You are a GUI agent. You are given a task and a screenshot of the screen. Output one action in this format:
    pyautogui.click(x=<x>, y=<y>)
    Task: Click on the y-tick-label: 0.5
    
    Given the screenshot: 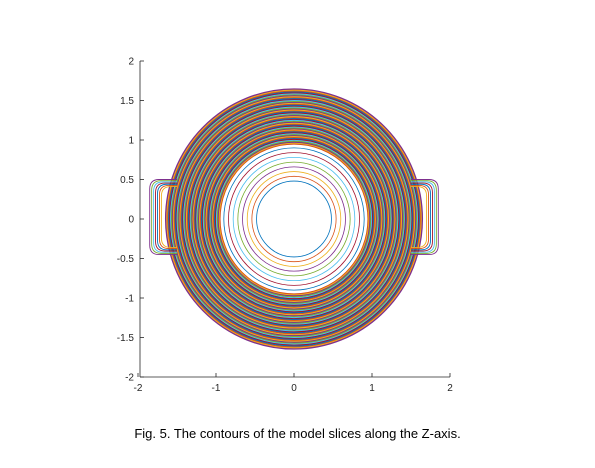 What is the action you would take?
    pyautogui.click(x=127, y=180)
    